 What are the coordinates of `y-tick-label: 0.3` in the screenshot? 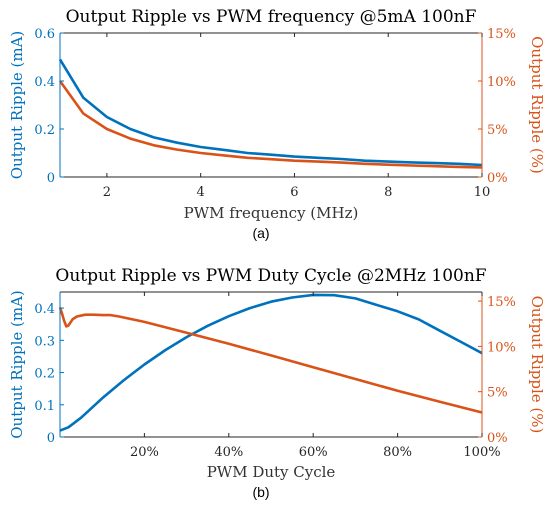 It's located at (44, 341).